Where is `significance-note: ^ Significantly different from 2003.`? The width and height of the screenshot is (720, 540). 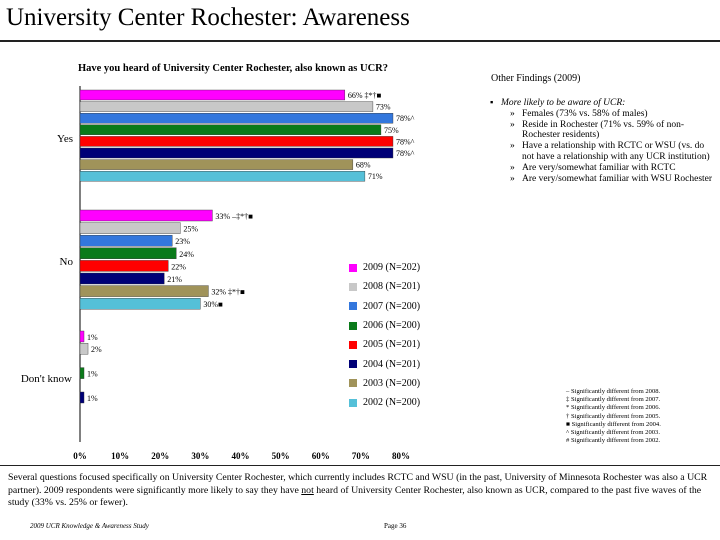 significance-note: ^ Significantly different from 2003. is located at coordinates (613, 433).